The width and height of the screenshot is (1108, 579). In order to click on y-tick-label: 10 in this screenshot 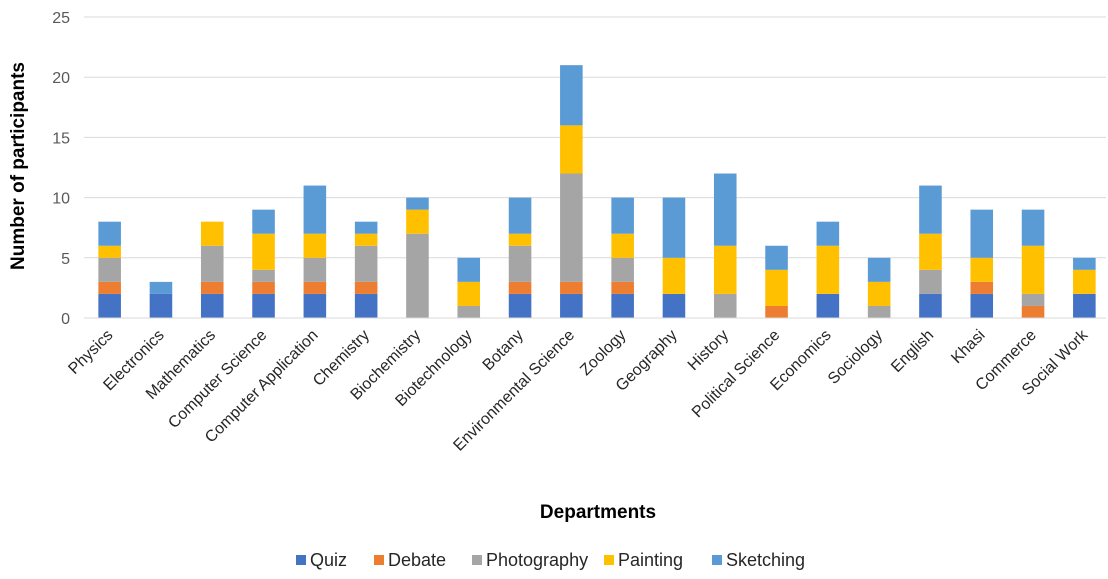, I will do `click(61, 199)`.